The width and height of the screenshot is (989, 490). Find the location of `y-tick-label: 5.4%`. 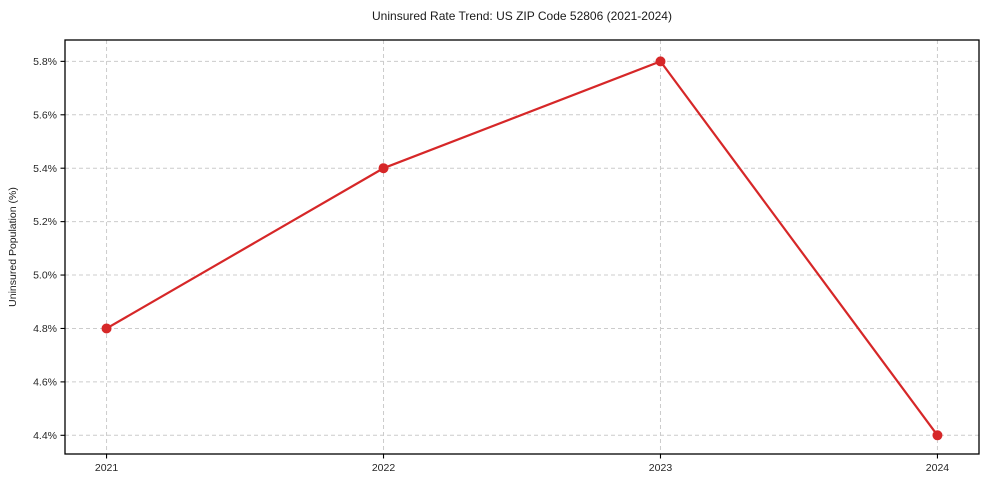

y-tick-label: 5.4% is located at coordinates (45, 169).